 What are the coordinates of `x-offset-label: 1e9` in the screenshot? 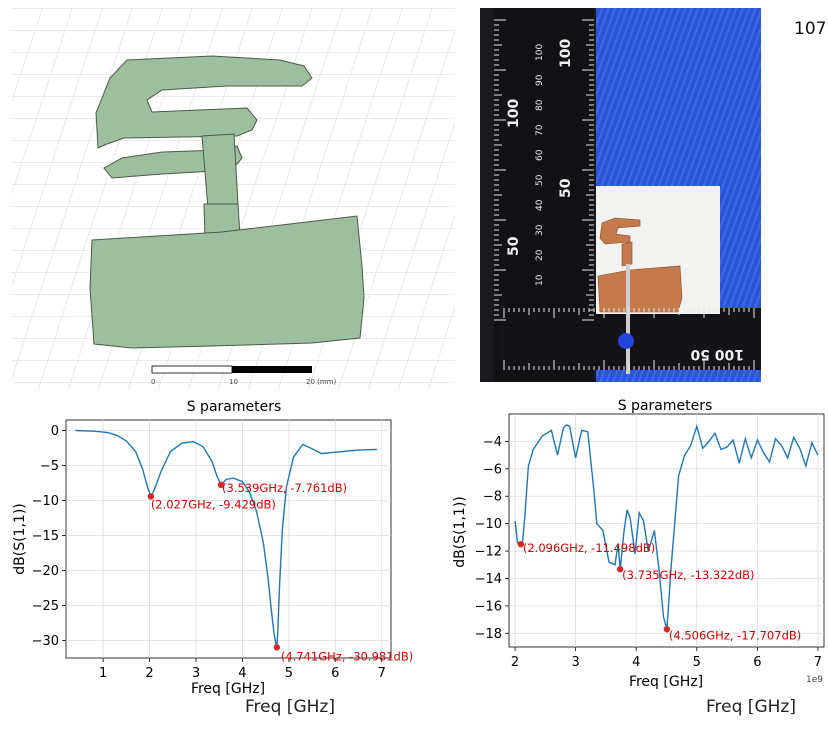 It's located at (814, 680).